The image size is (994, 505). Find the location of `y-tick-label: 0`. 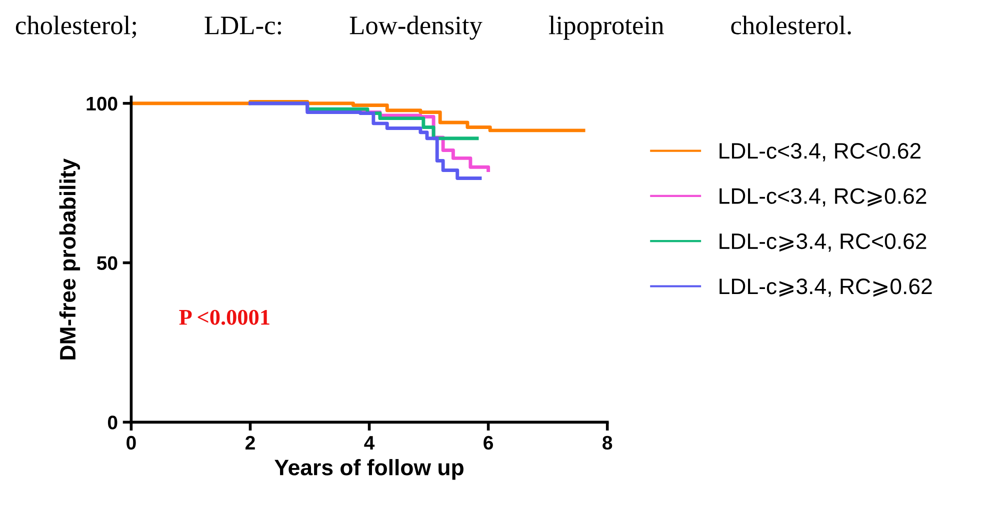

y-tick-label: 0 is located at coordinates (113, 423).